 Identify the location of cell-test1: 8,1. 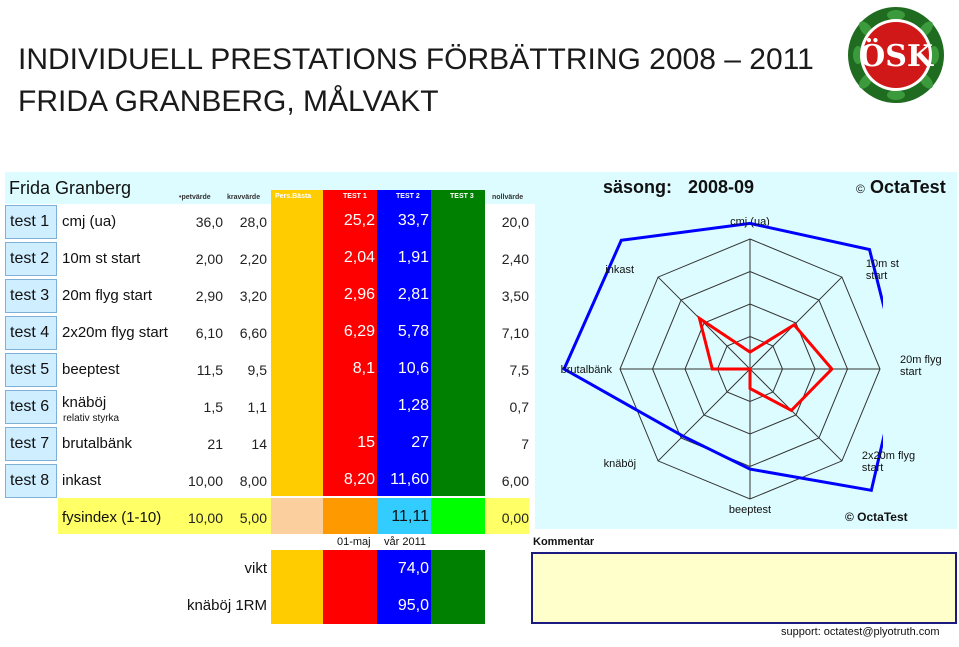
(363, 368).